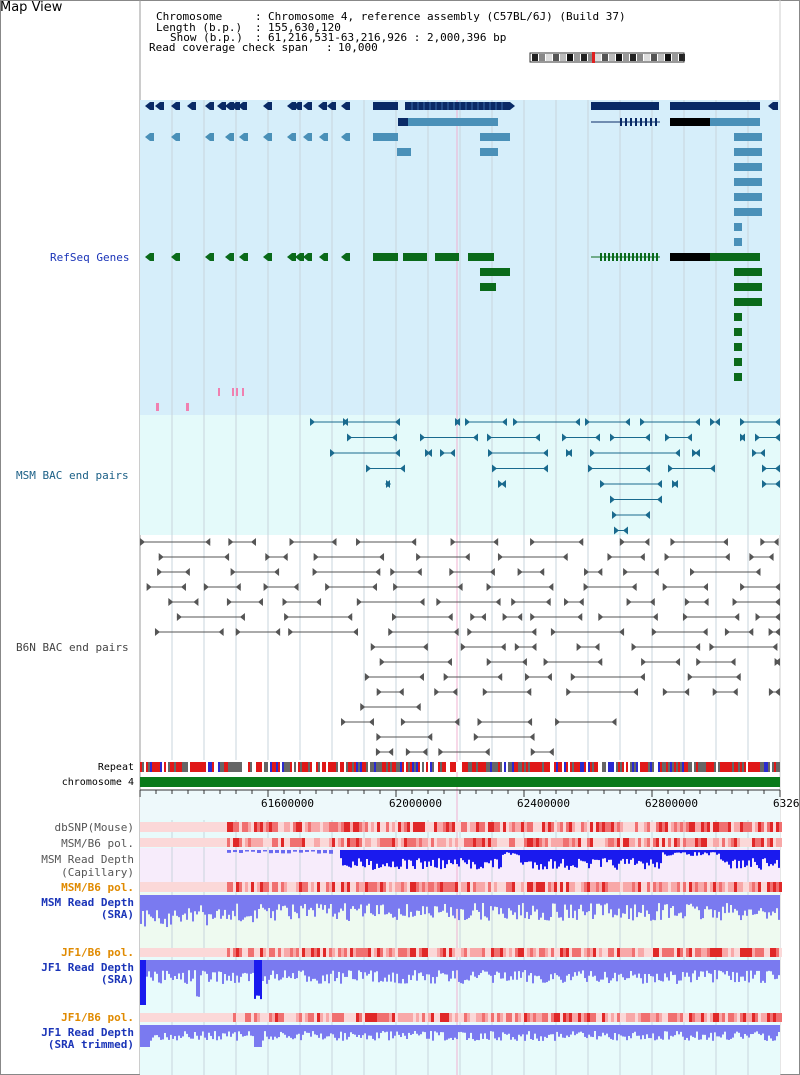 Image resolution: width=800 pixels, height=1075 pixels. I want to click on track-label-msm-b6-pol: MSM/B6 pol., so click(97, 843).